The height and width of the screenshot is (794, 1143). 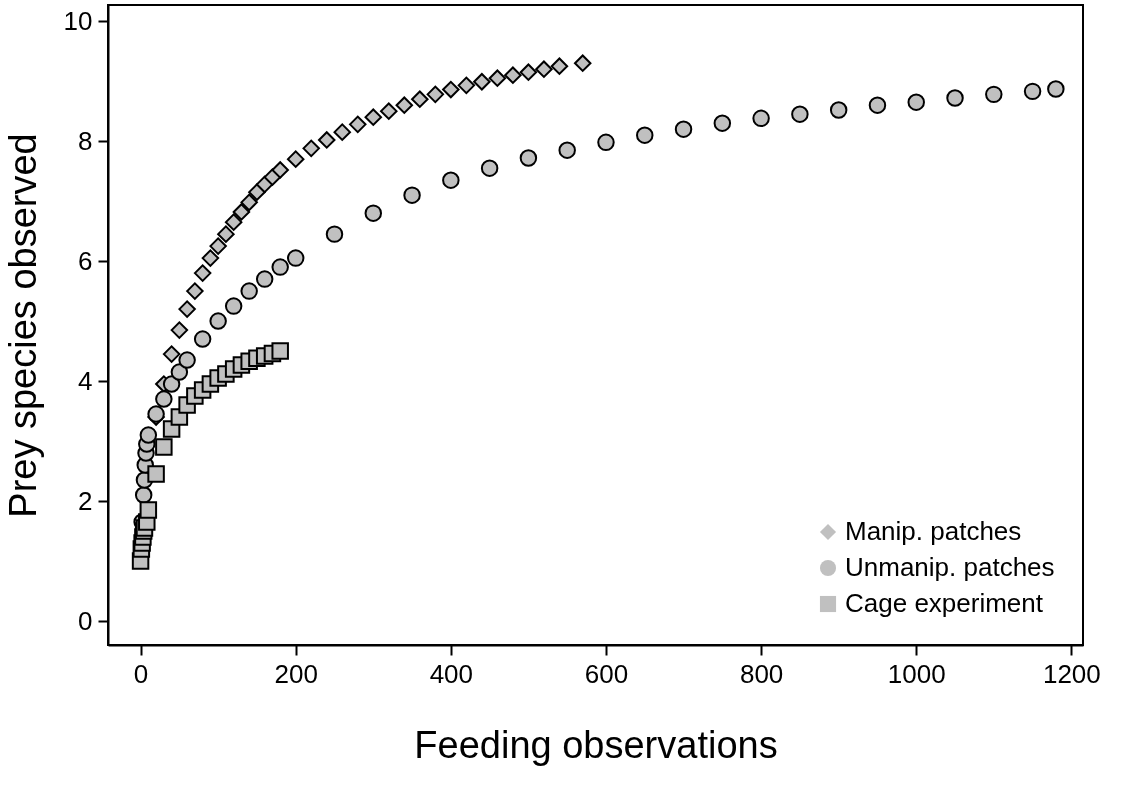 What do you see at coordinates (451, 673) in the screenshot?
I see `x-tick-label: 400` at bounding box center [451, 673].